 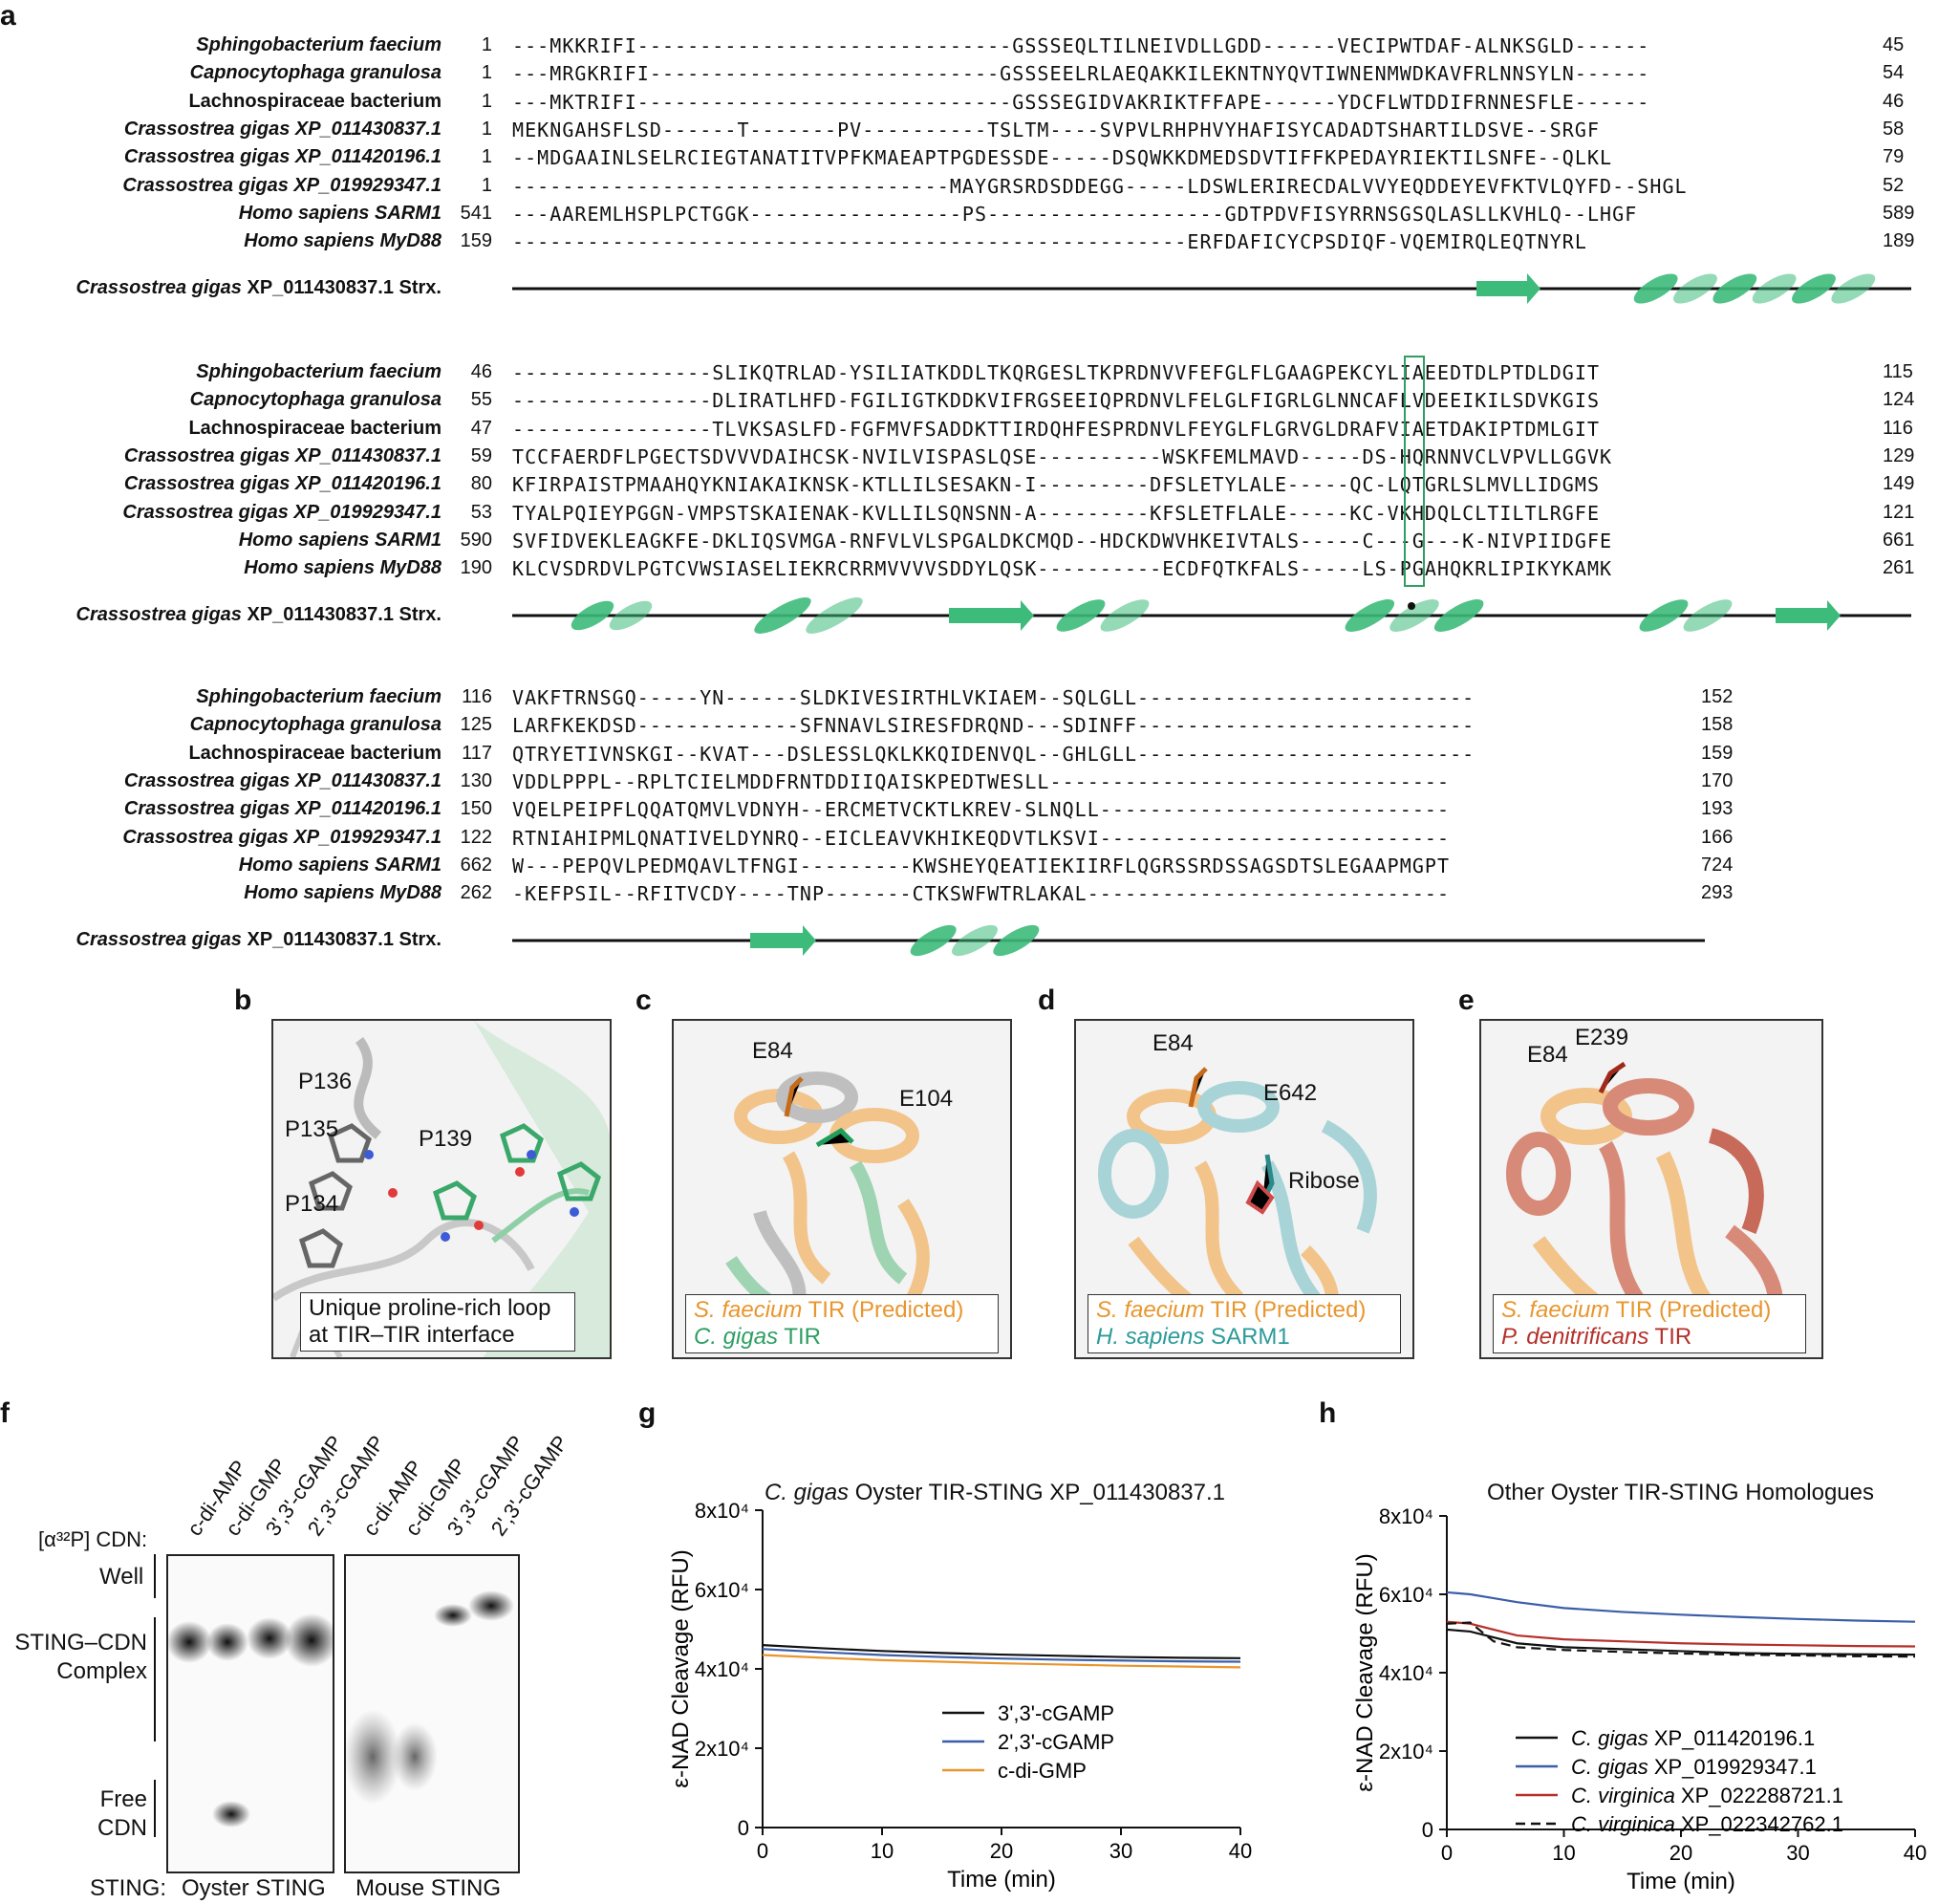 What do you see at coordinates (647, 1413) in the screenshot?
I see `panel-label-g: g` at bounding box center [647, 1413].